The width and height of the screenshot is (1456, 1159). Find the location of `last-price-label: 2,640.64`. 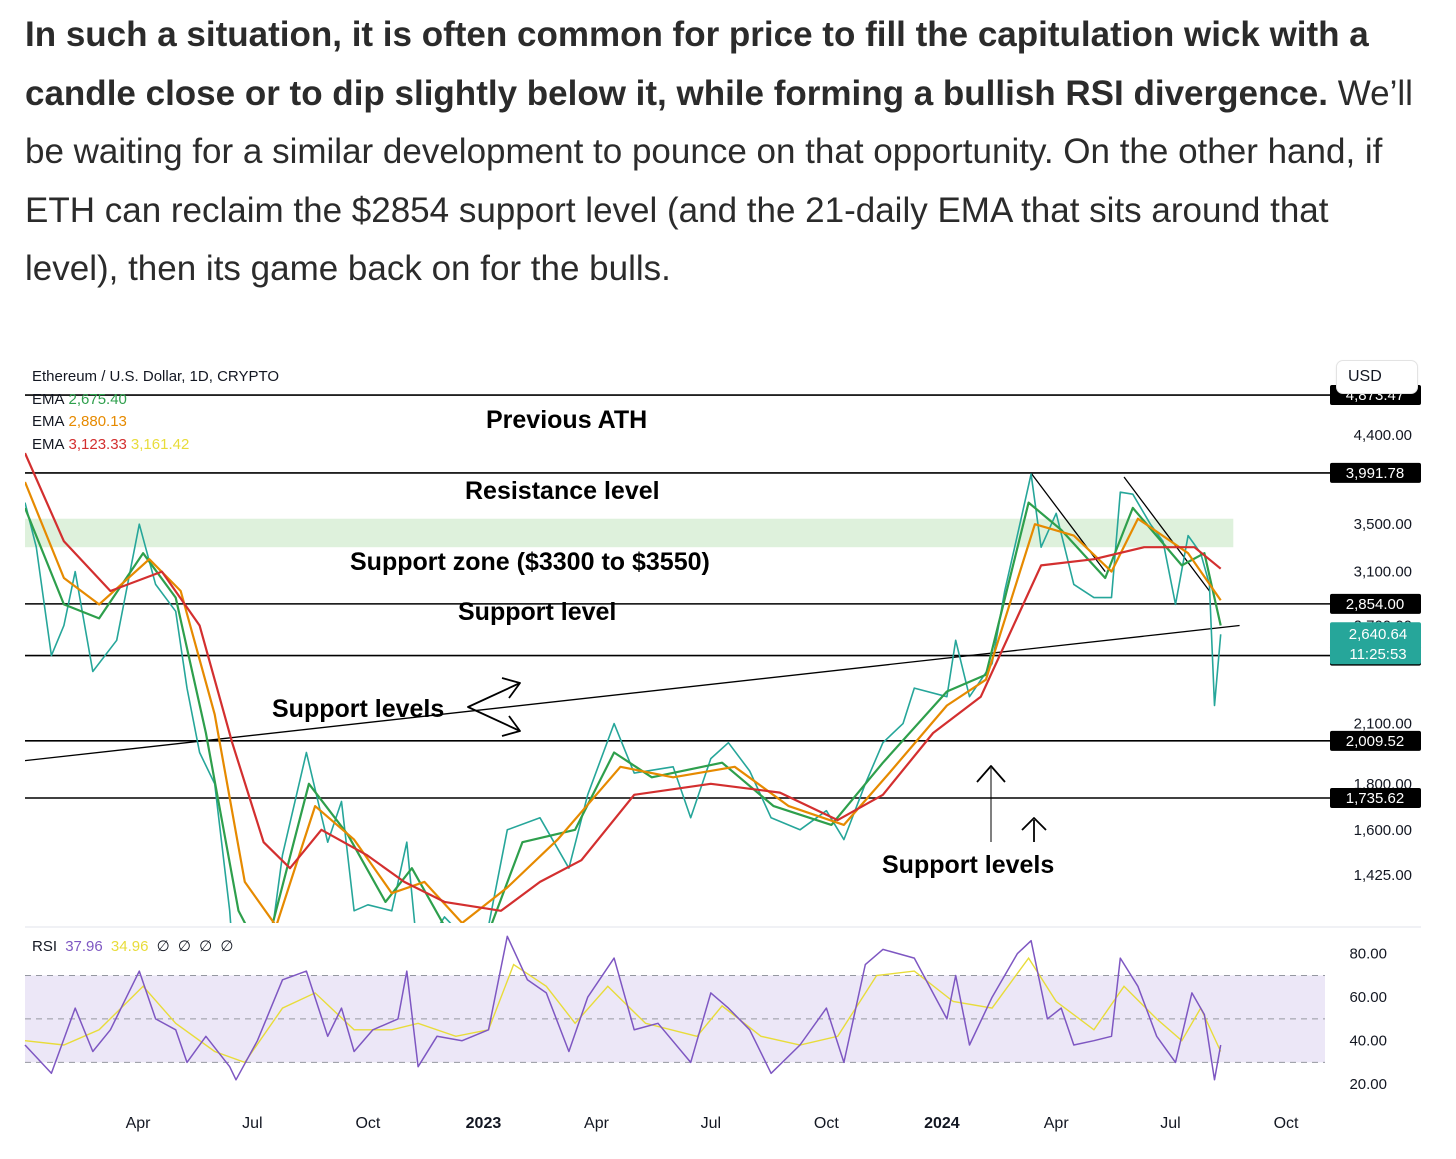

last-price-label: 2,640.64 is located at coordinates (1378, 634).